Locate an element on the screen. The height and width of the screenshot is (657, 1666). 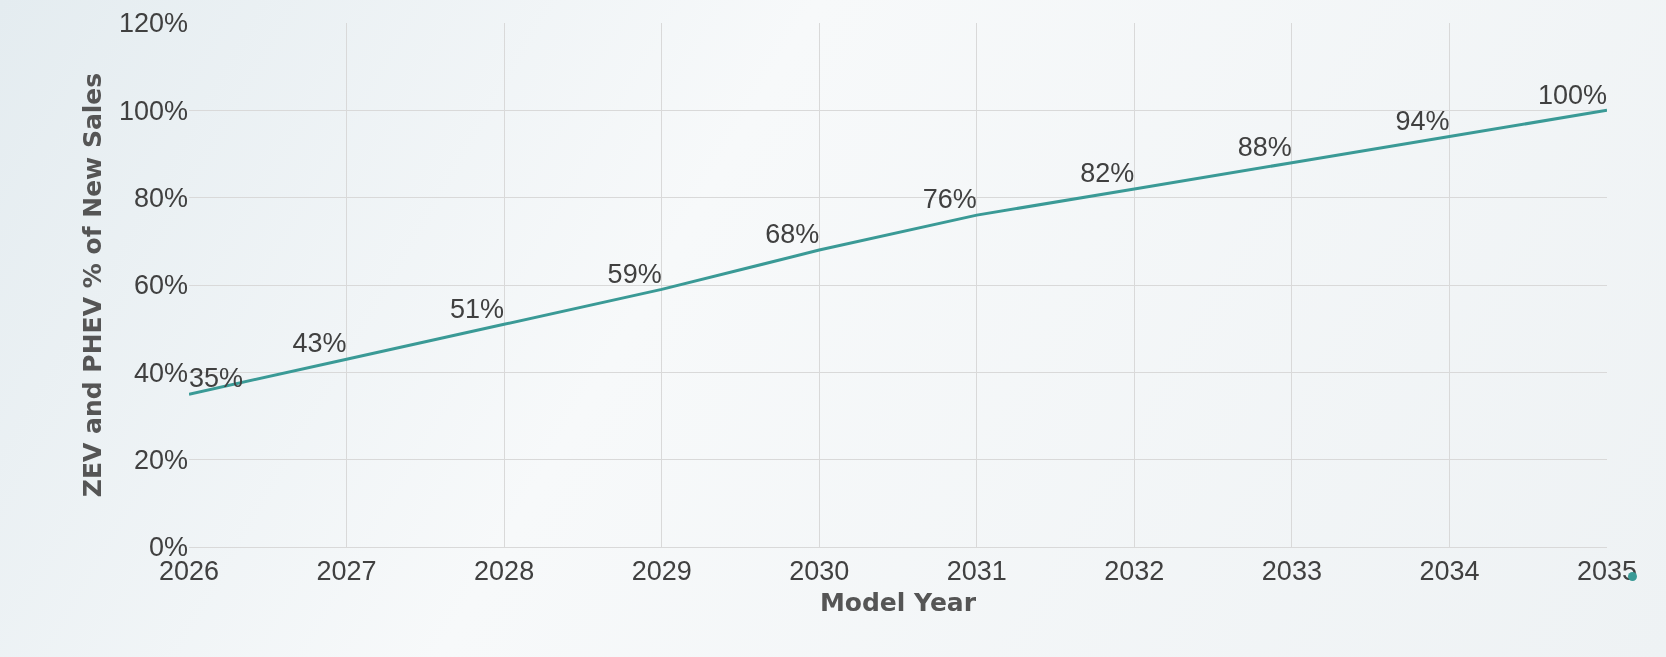
x-tick-label: 2027 is located at coordinates (346, 571).